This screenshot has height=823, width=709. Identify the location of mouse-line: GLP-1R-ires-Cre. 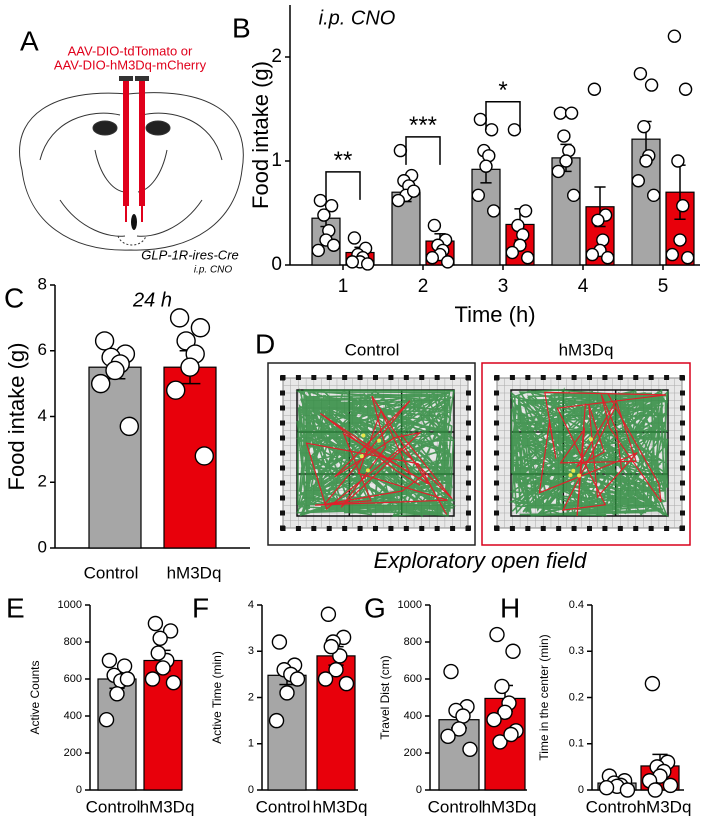
(190, 254).